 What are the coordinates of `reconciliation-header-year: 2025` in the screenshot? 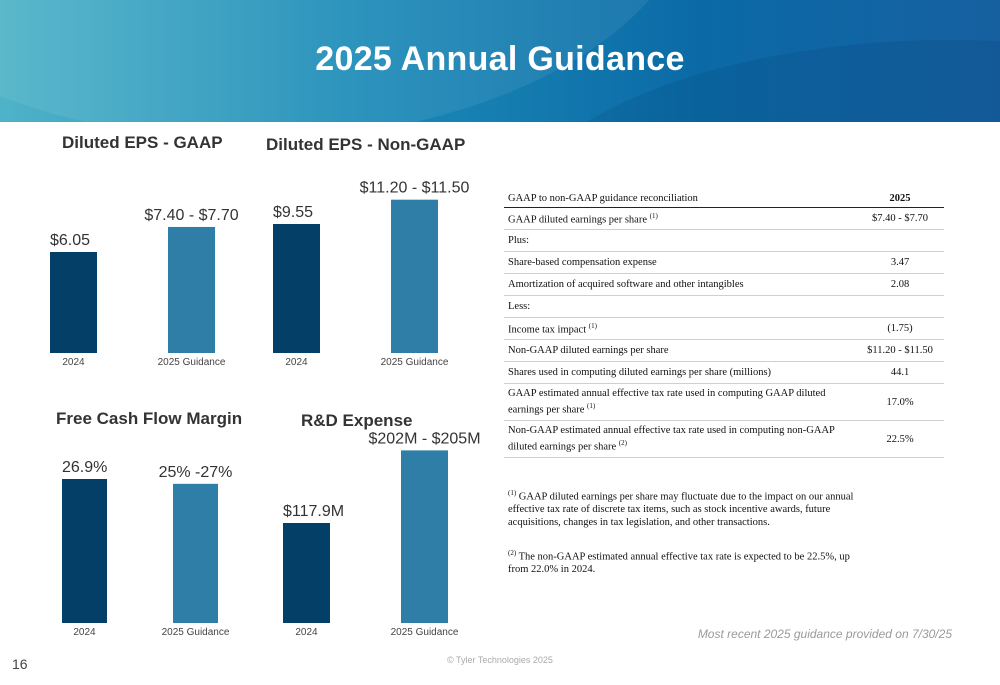 It's located at (900, 198).